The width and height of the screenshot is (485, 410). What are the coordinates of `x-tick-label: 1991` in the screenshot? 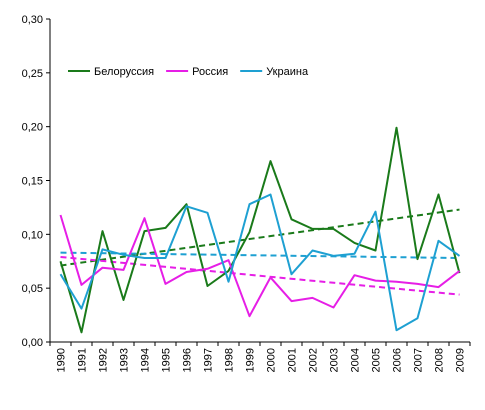 It's located at (83, 360).